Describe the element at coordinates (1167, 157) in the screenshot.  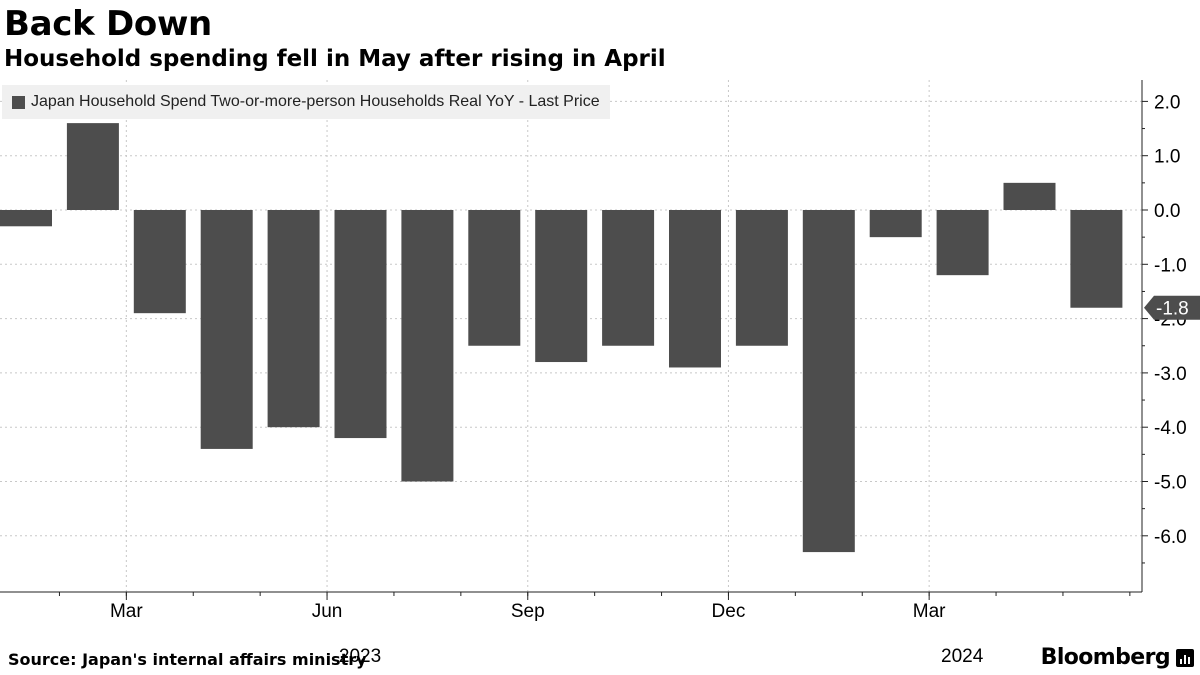
I see `y-tick-label: 1.0` at that location.